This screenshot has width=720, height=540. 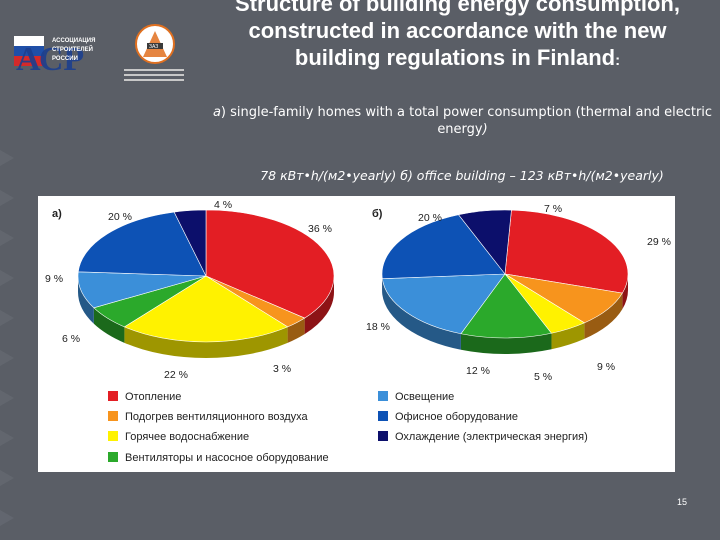 What do you see at coordinates (659, 242) in the screenshot?
I see `pie-2-label-heating: 29 %` at bounding box center [659, 242].